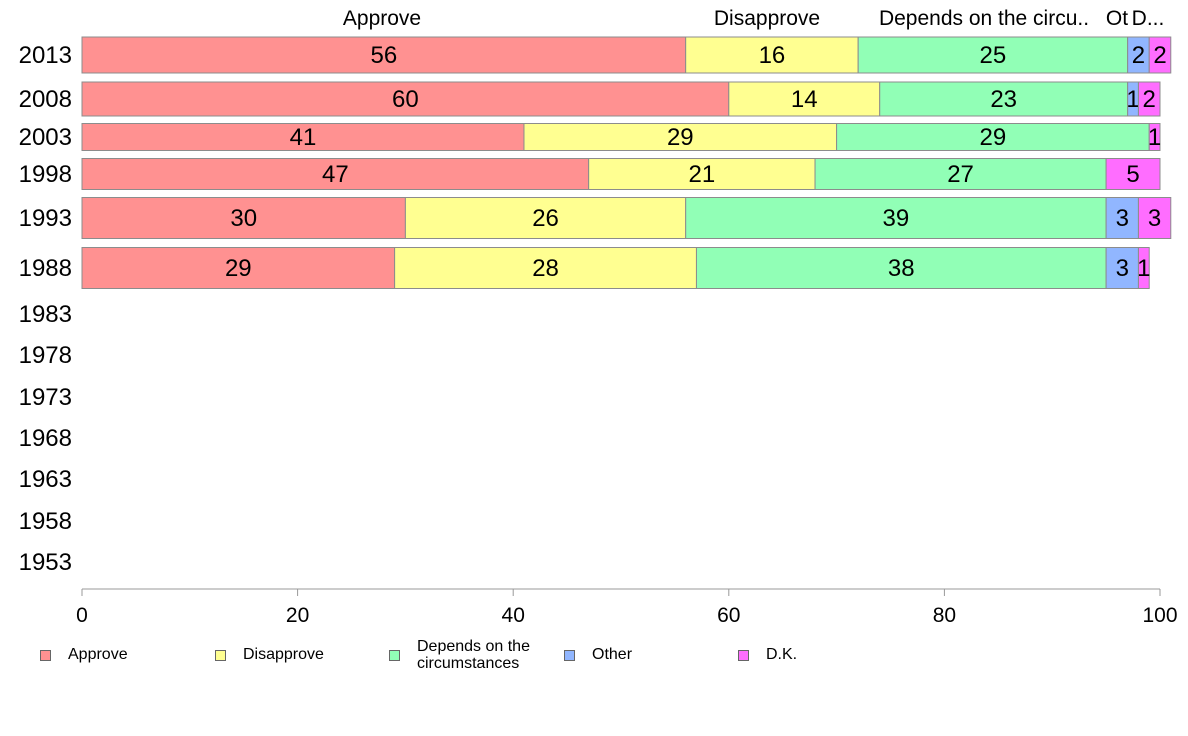 This screenshot has width=1188, height=736. I want to click on x-tick-label: 0, so click(82, 615).